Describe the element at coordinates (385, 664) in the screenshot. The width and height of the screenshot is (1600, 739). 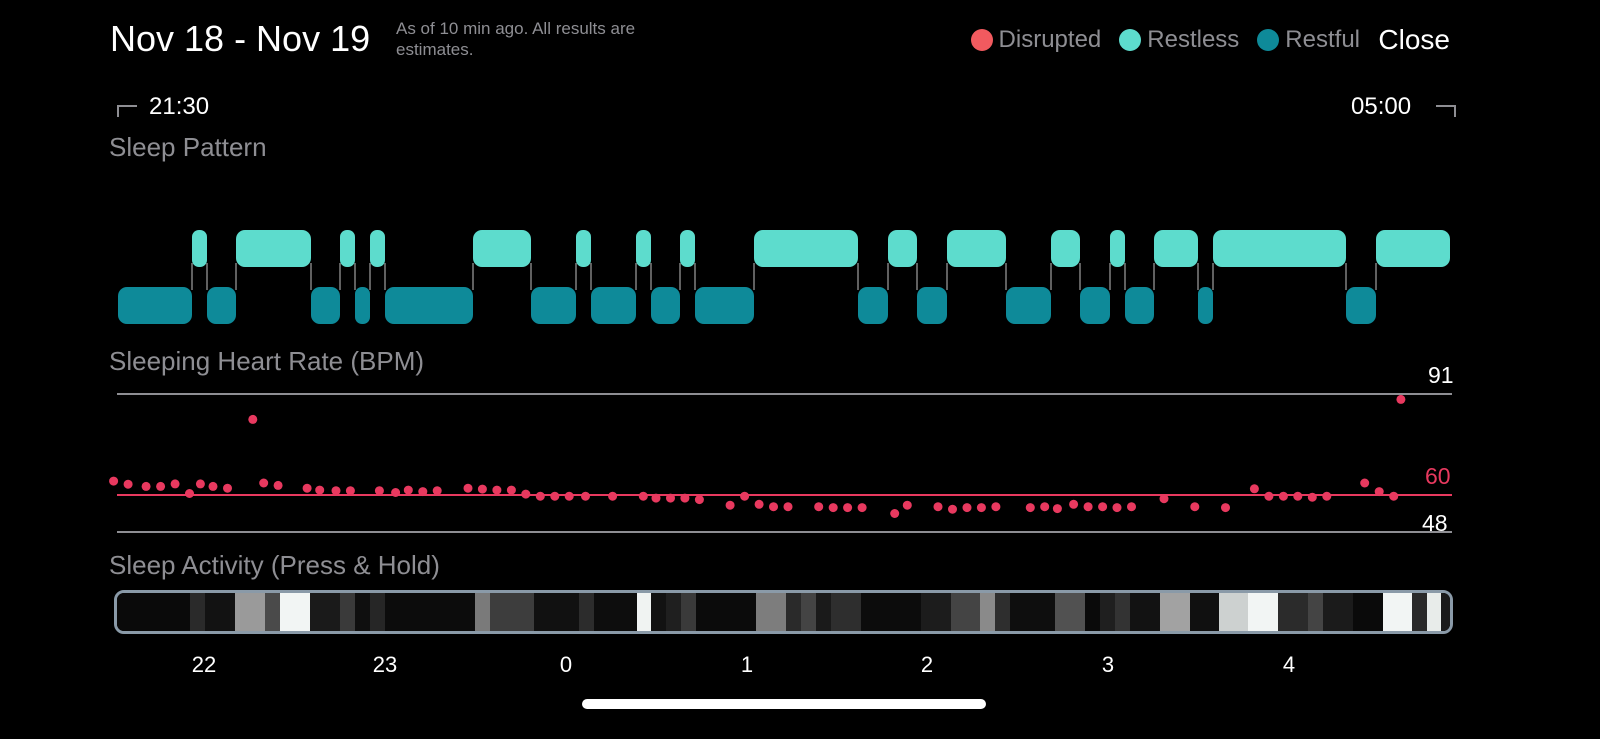
I see `axis-tick-label: 23` at that location.